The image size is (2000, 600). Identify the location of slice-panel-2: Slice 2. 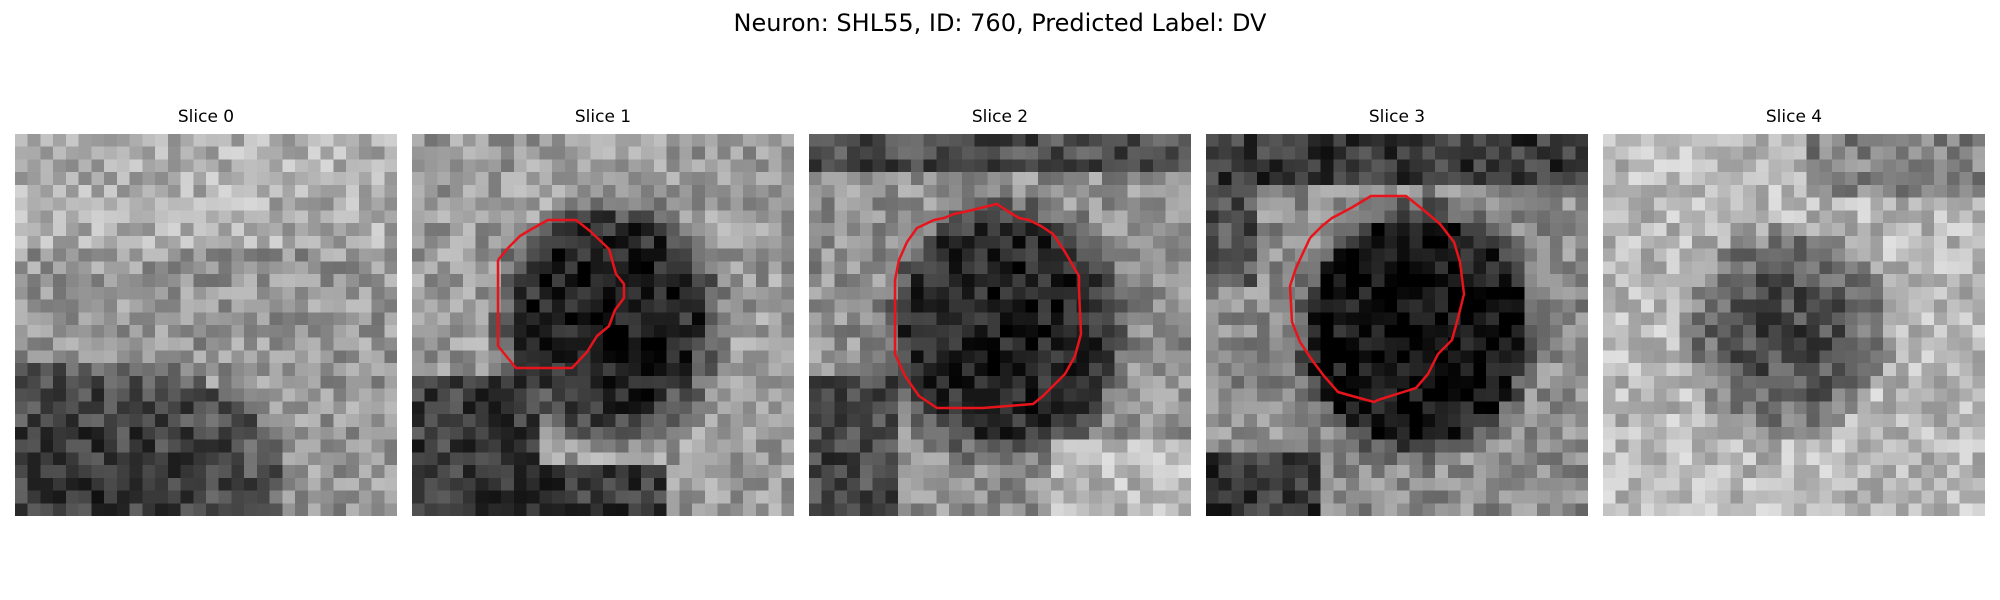
(1000, 311).